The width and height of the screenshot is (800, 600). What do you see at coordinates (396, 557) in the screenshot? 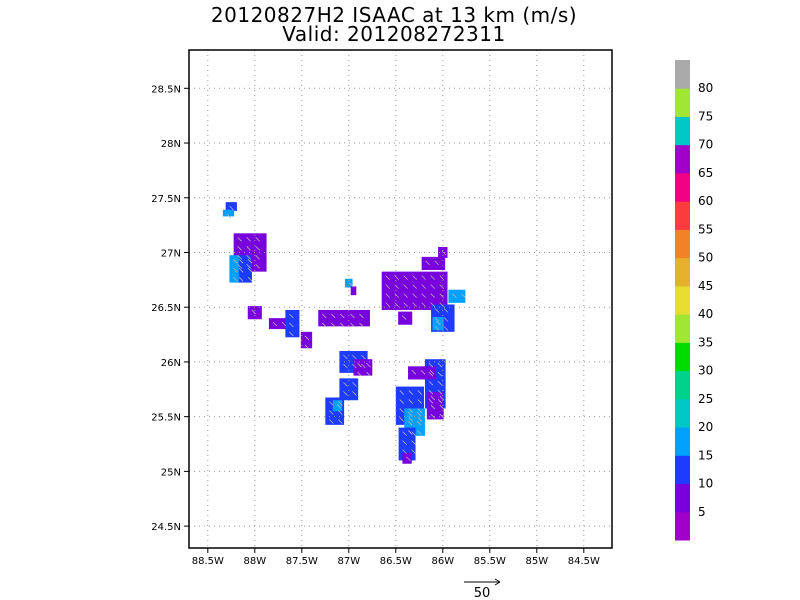
I see `x-axis: 88.5W 88W 87.5W 87W 86.5W 86W 85.5W 85W 84.5W` at bounding box center [396, 557].